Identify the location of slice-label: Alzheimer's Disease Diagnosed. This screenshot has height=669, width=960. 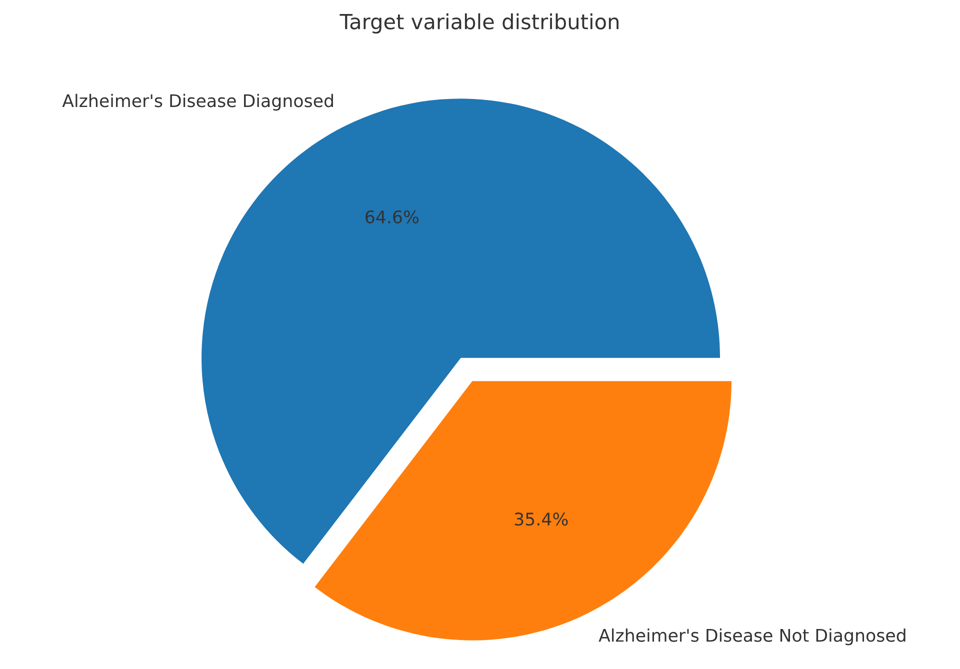
(197, 102).